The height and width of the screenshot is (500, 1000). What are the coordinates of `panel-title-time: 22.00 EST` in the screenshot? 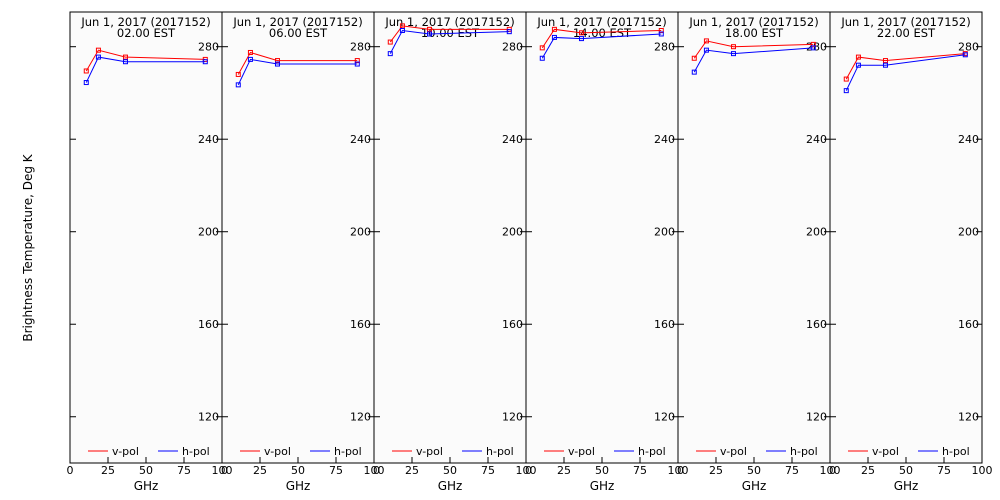 It's located at (906, 33).